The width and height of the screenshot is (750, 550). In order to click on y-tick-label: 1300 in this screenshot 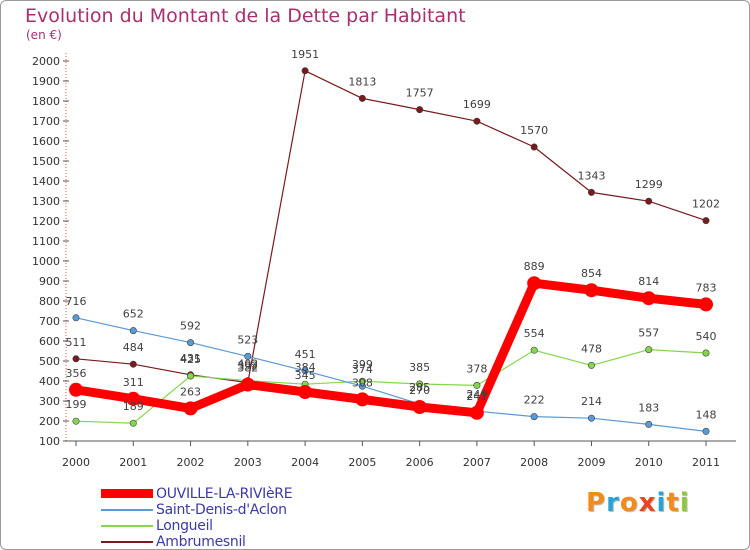, I will do `click(46, 201)`.